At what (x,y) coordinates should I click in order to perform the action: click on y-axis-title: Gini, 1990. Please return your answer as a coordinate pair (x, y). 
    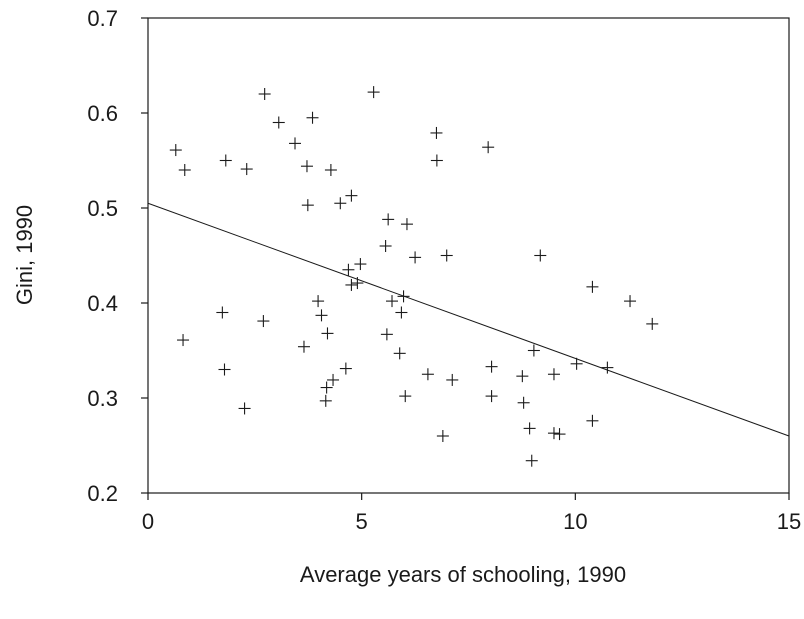
    Looking at the image, I should click on (24, 255).